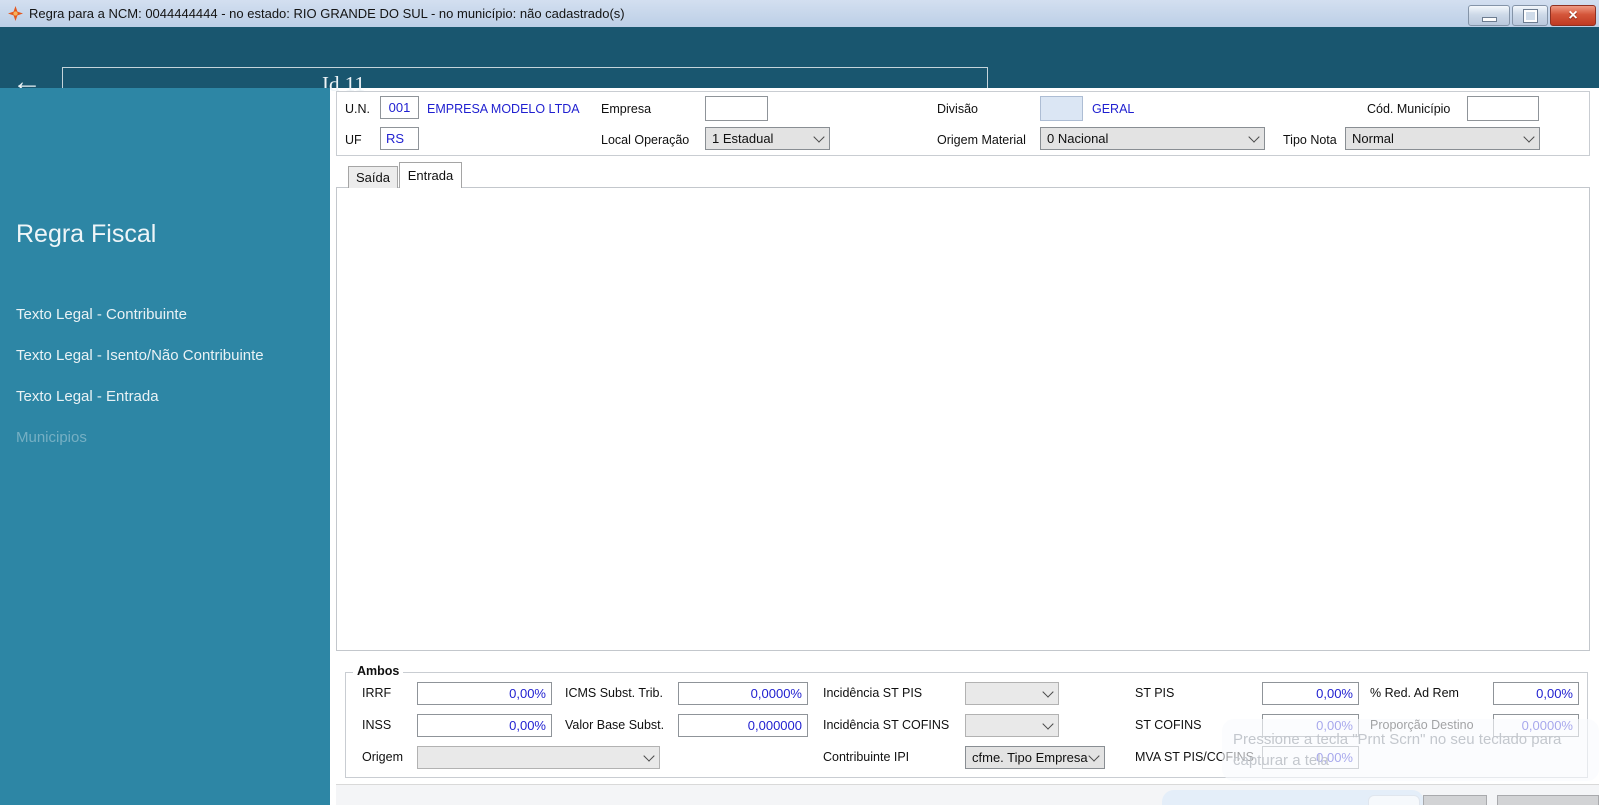 This screenshot has height=805, width=1599. Describe the element at coordinates (399, 107) in the screenshot. I see `un-code-input: 001` at that location.